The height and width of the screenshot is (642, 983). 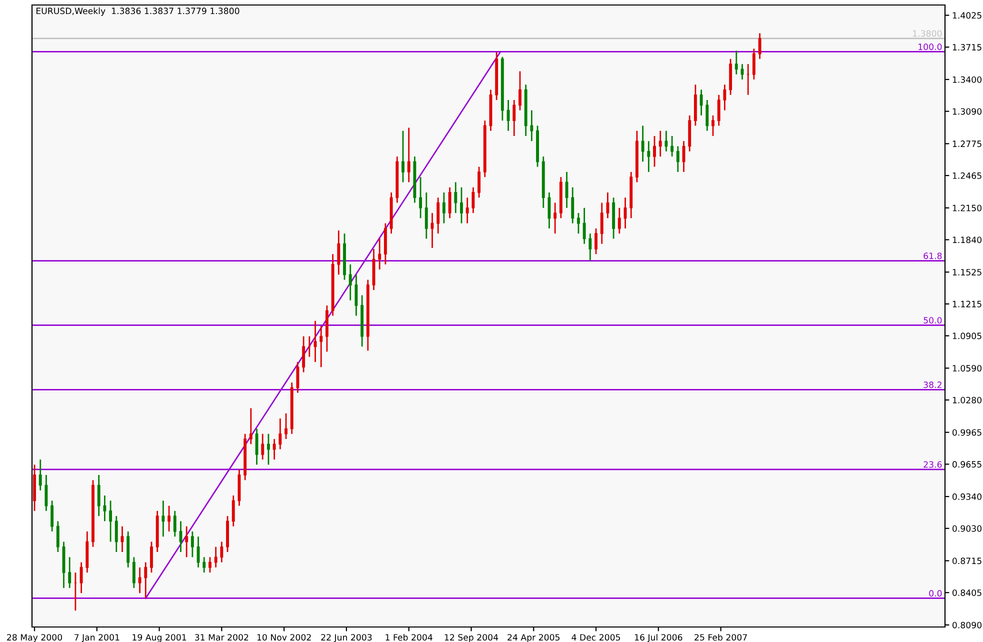 What do you see at coordinates (930, 47) in the screenshot?
I see `annotation: 100.0` at bounding box center [930, 47].